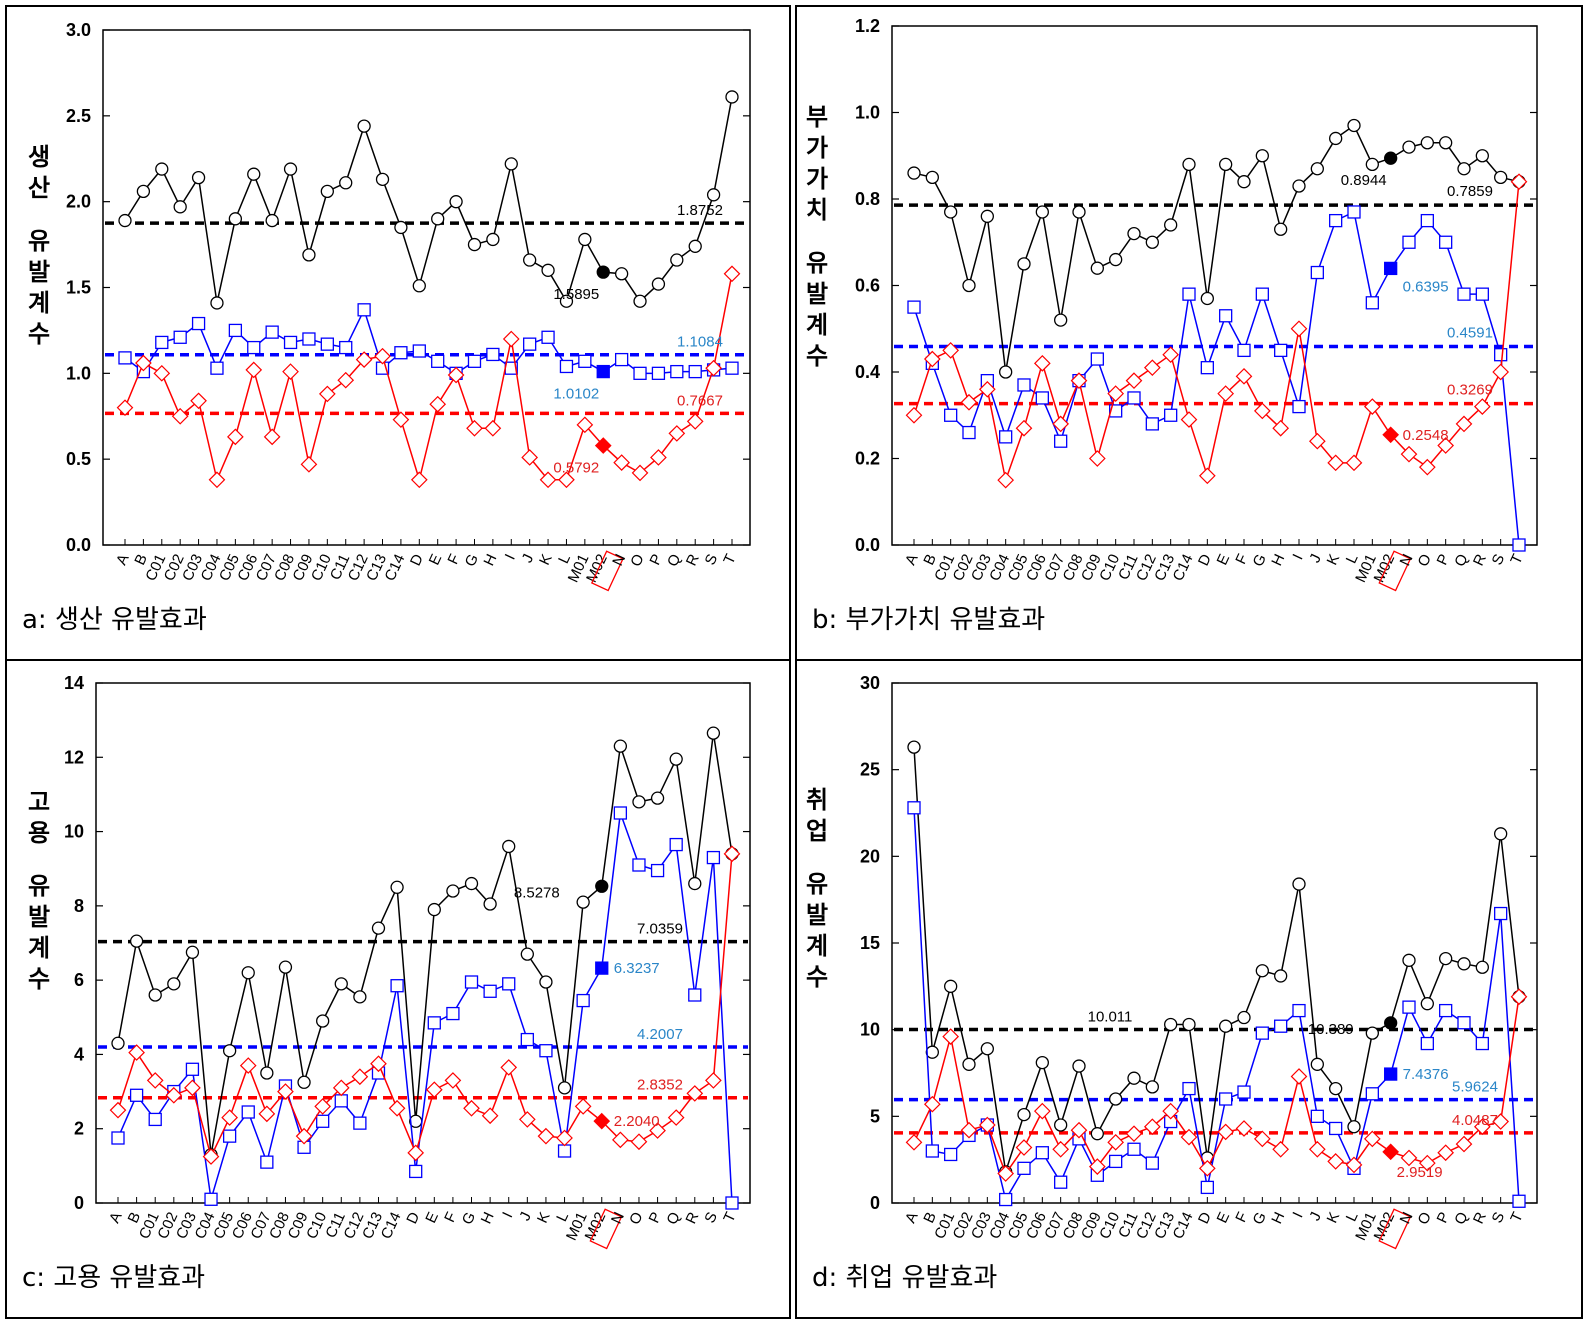 The height and width of the screenshot is (1323, 1588). I want to click on y-tick-label: 2.0, so click(78, 202).